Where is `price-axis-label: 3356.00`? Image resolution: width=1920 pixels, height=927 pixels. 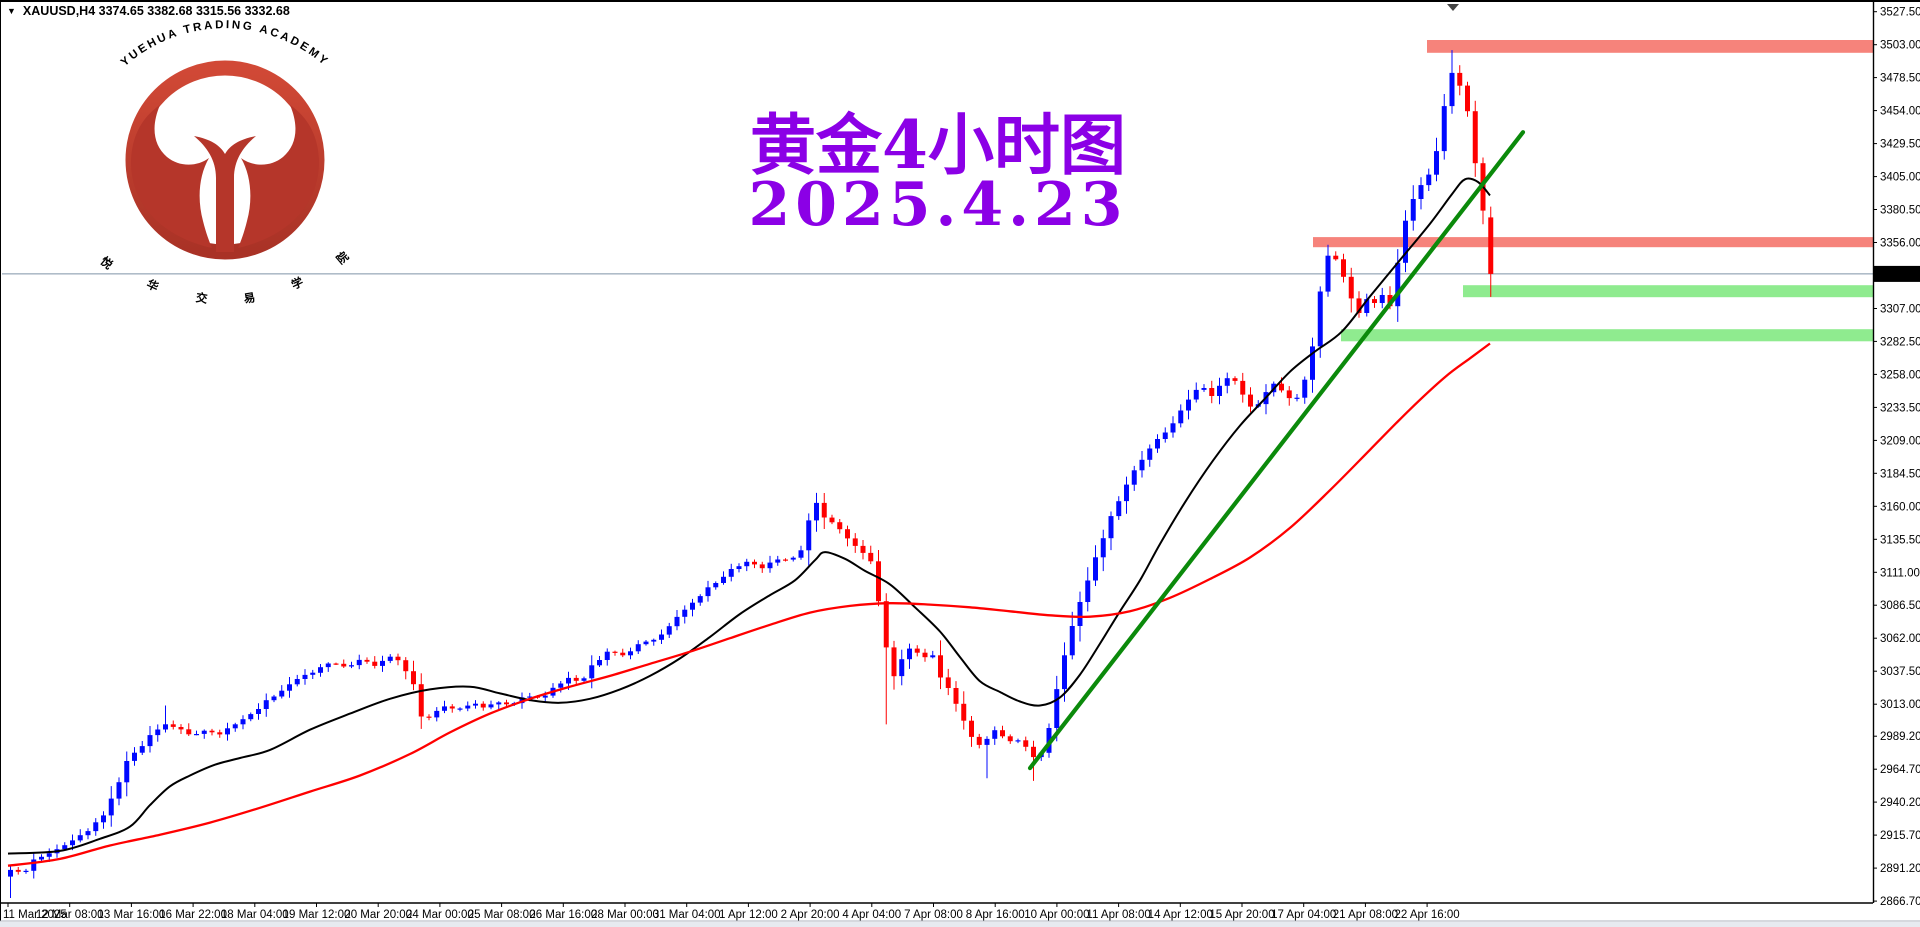
price-axis-label: 3356.00 is located at coordinates (1900, 244).